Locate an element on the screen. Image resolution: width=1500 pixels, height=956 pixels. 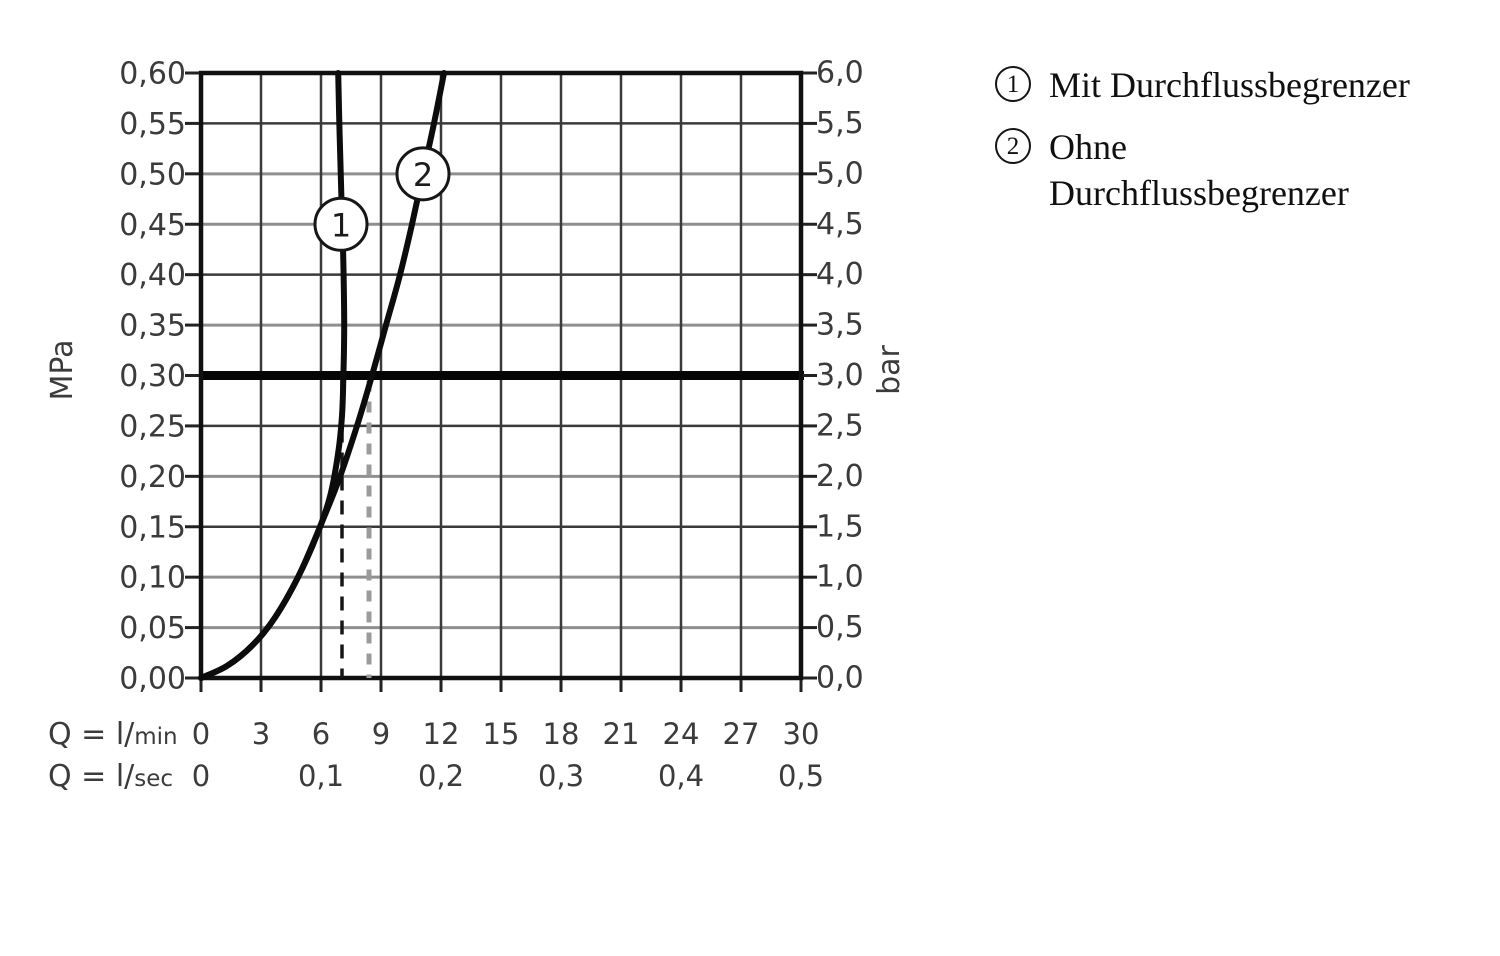
legend-number-1-icon: 1 is located at coordinates (1013, 84).